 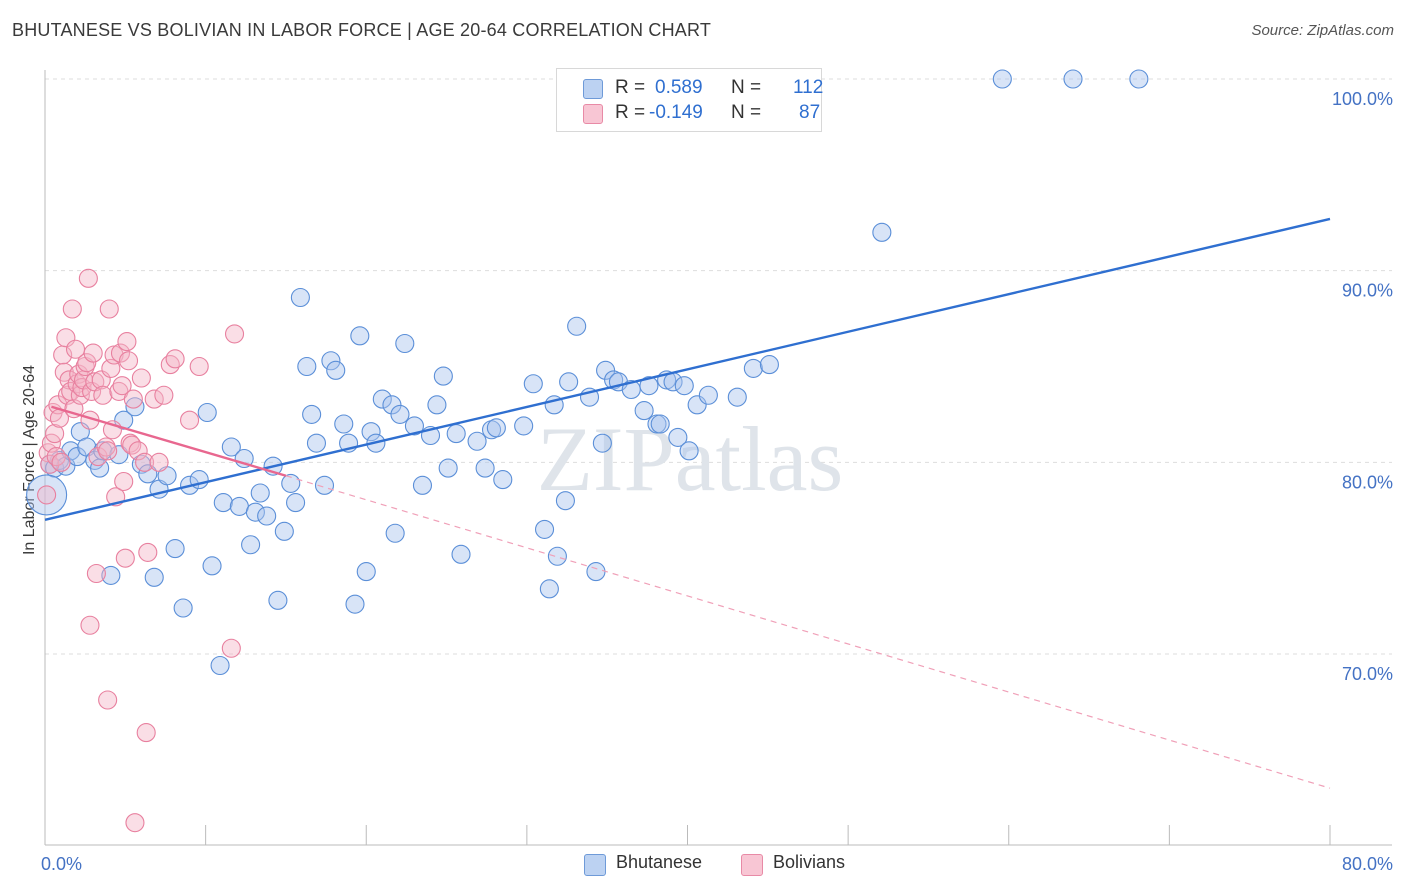 What do you see at coordinates (679, 87) in the screenshot?
I see `legend-r-value: 0.589` at bounding box center [679, 87].